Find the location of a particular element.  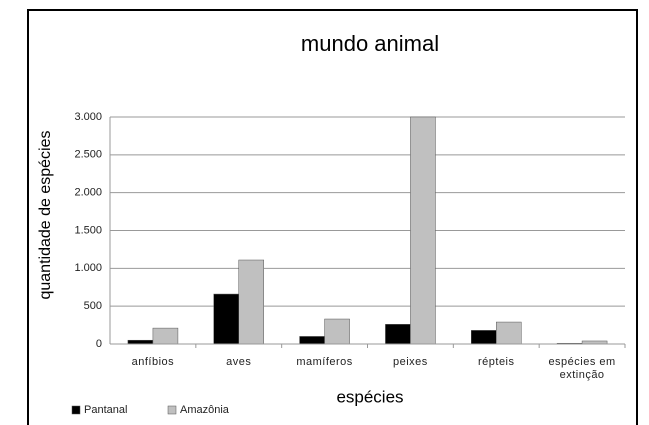

y-tick-label: 2.000 is located at coordinates (88, 193).